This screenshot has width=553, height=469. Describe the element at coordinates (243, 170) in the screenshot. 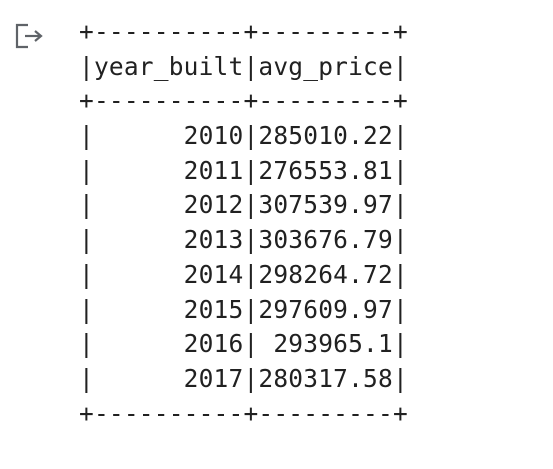

I see `table-row: | 2011|276553.81|` at that location.